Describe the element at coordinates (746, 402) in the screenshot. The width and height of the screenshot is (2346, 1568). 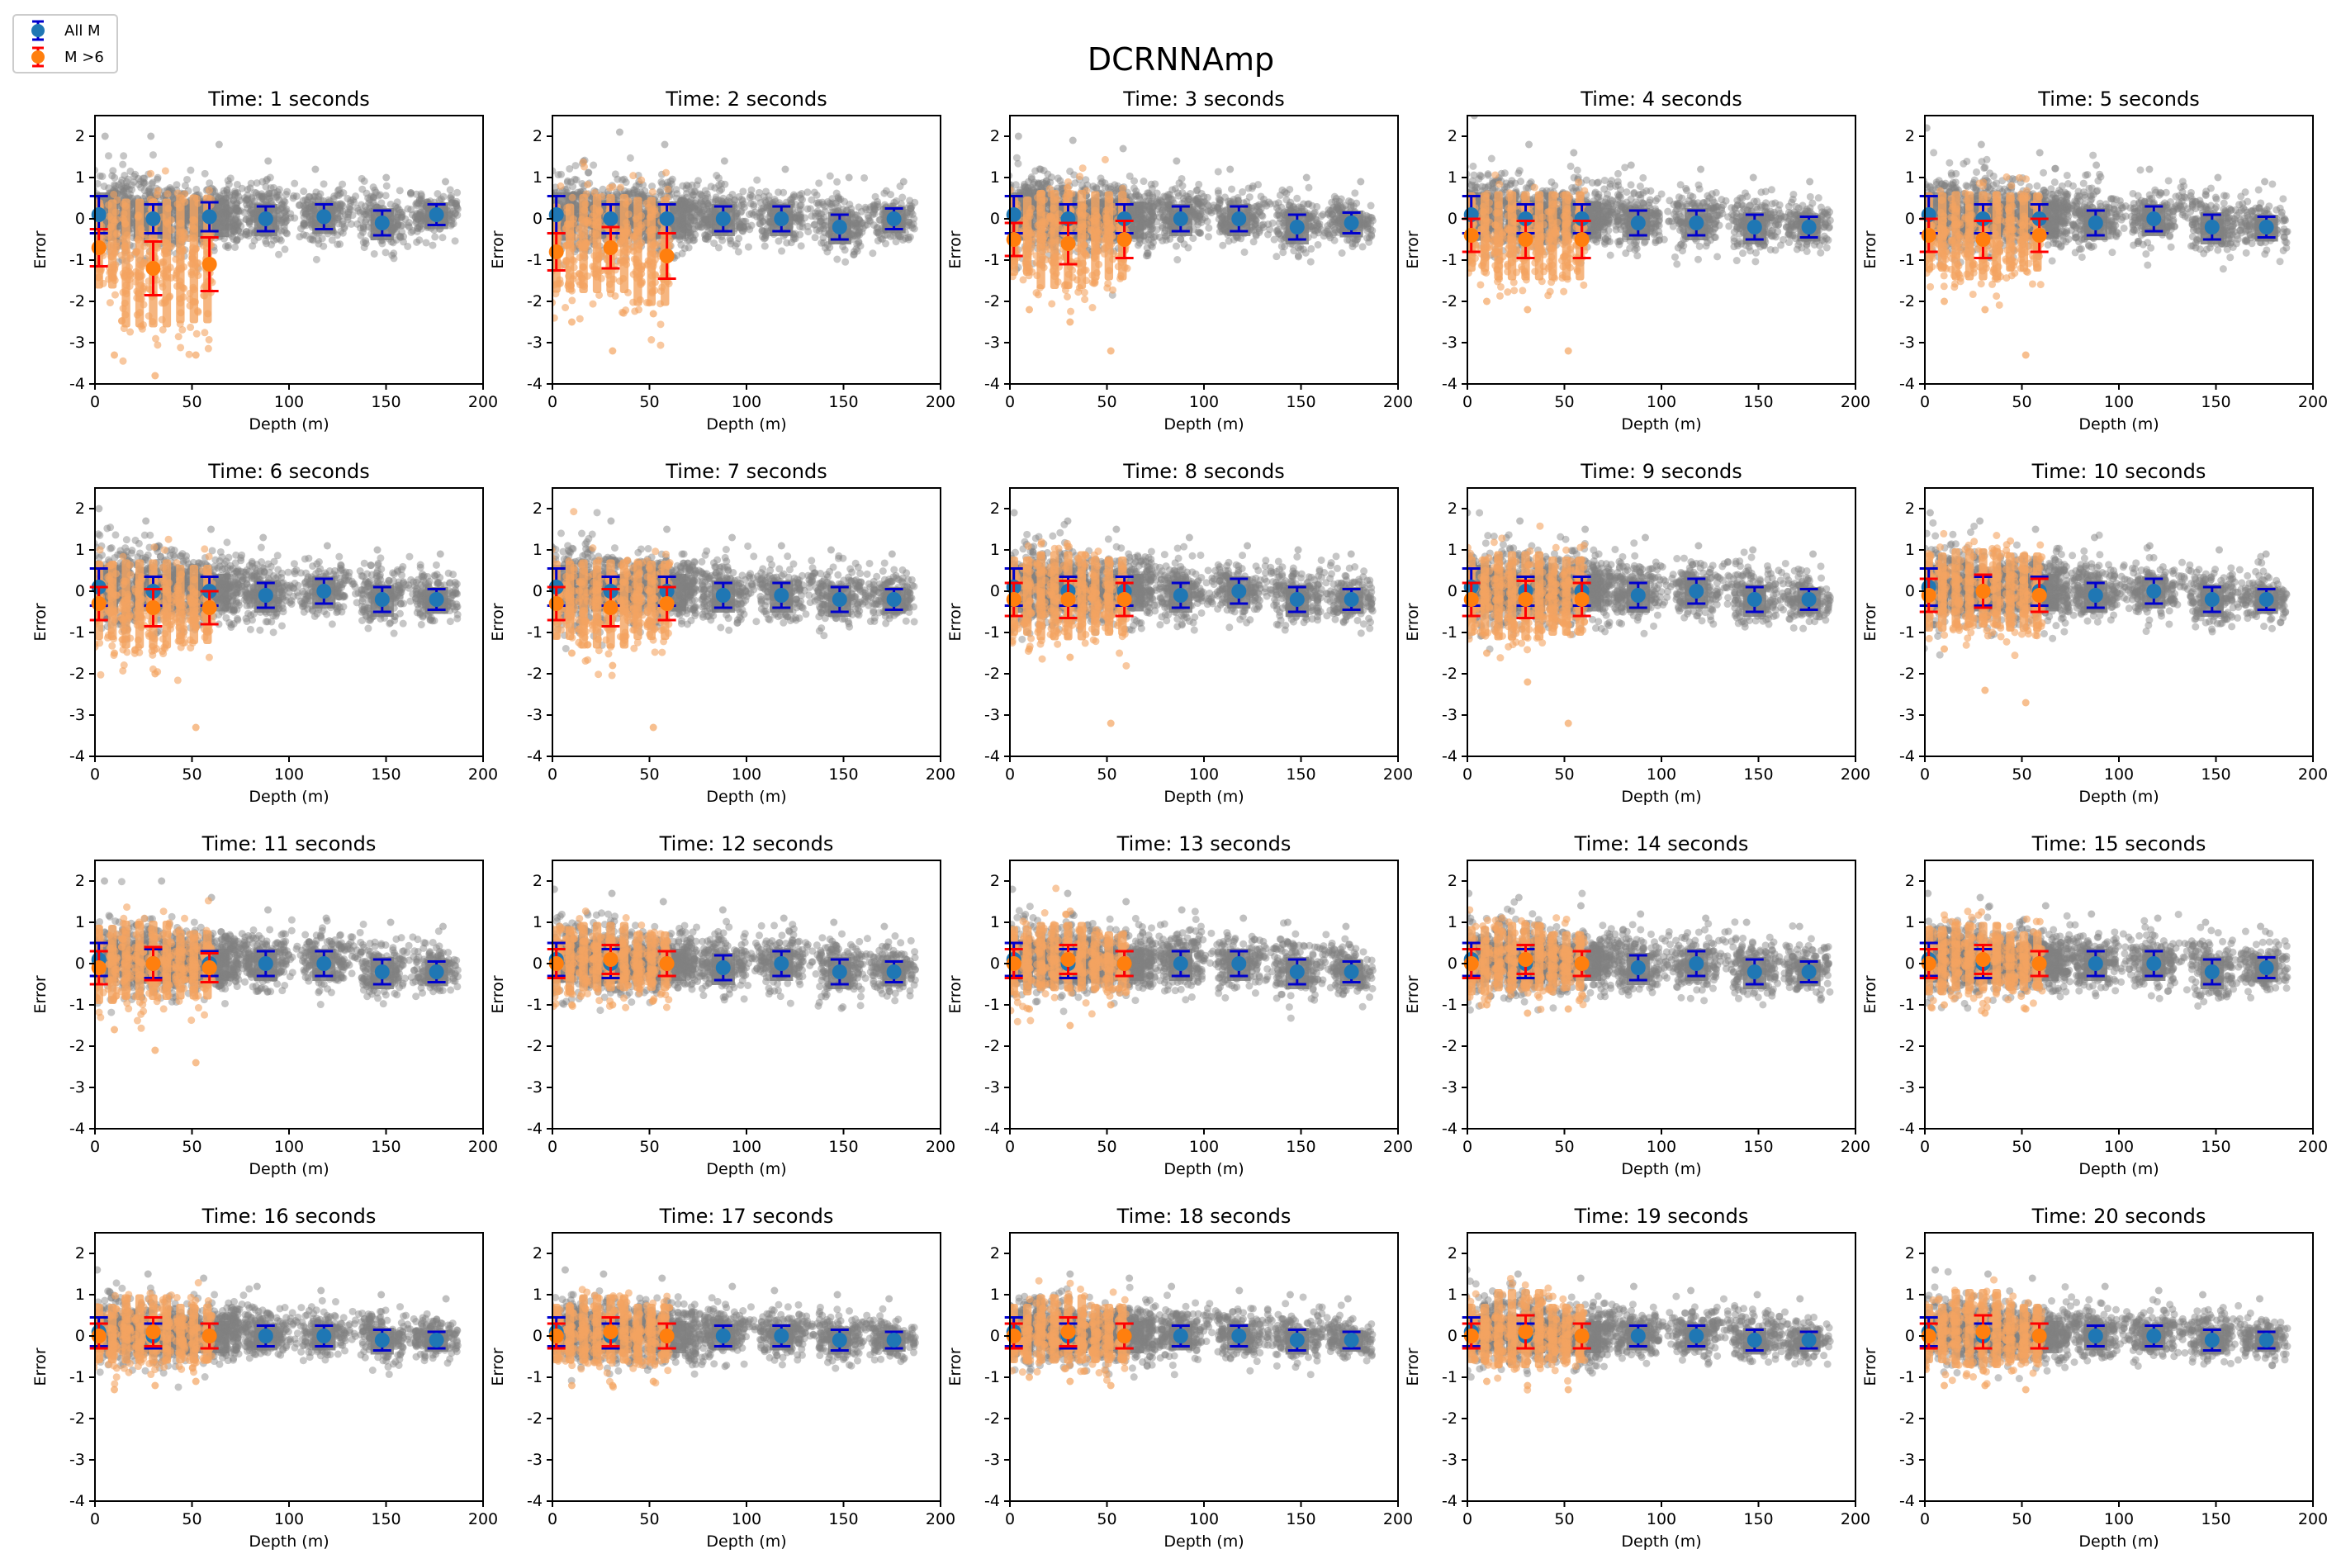
I see `x-tick-label: 100` at that location.